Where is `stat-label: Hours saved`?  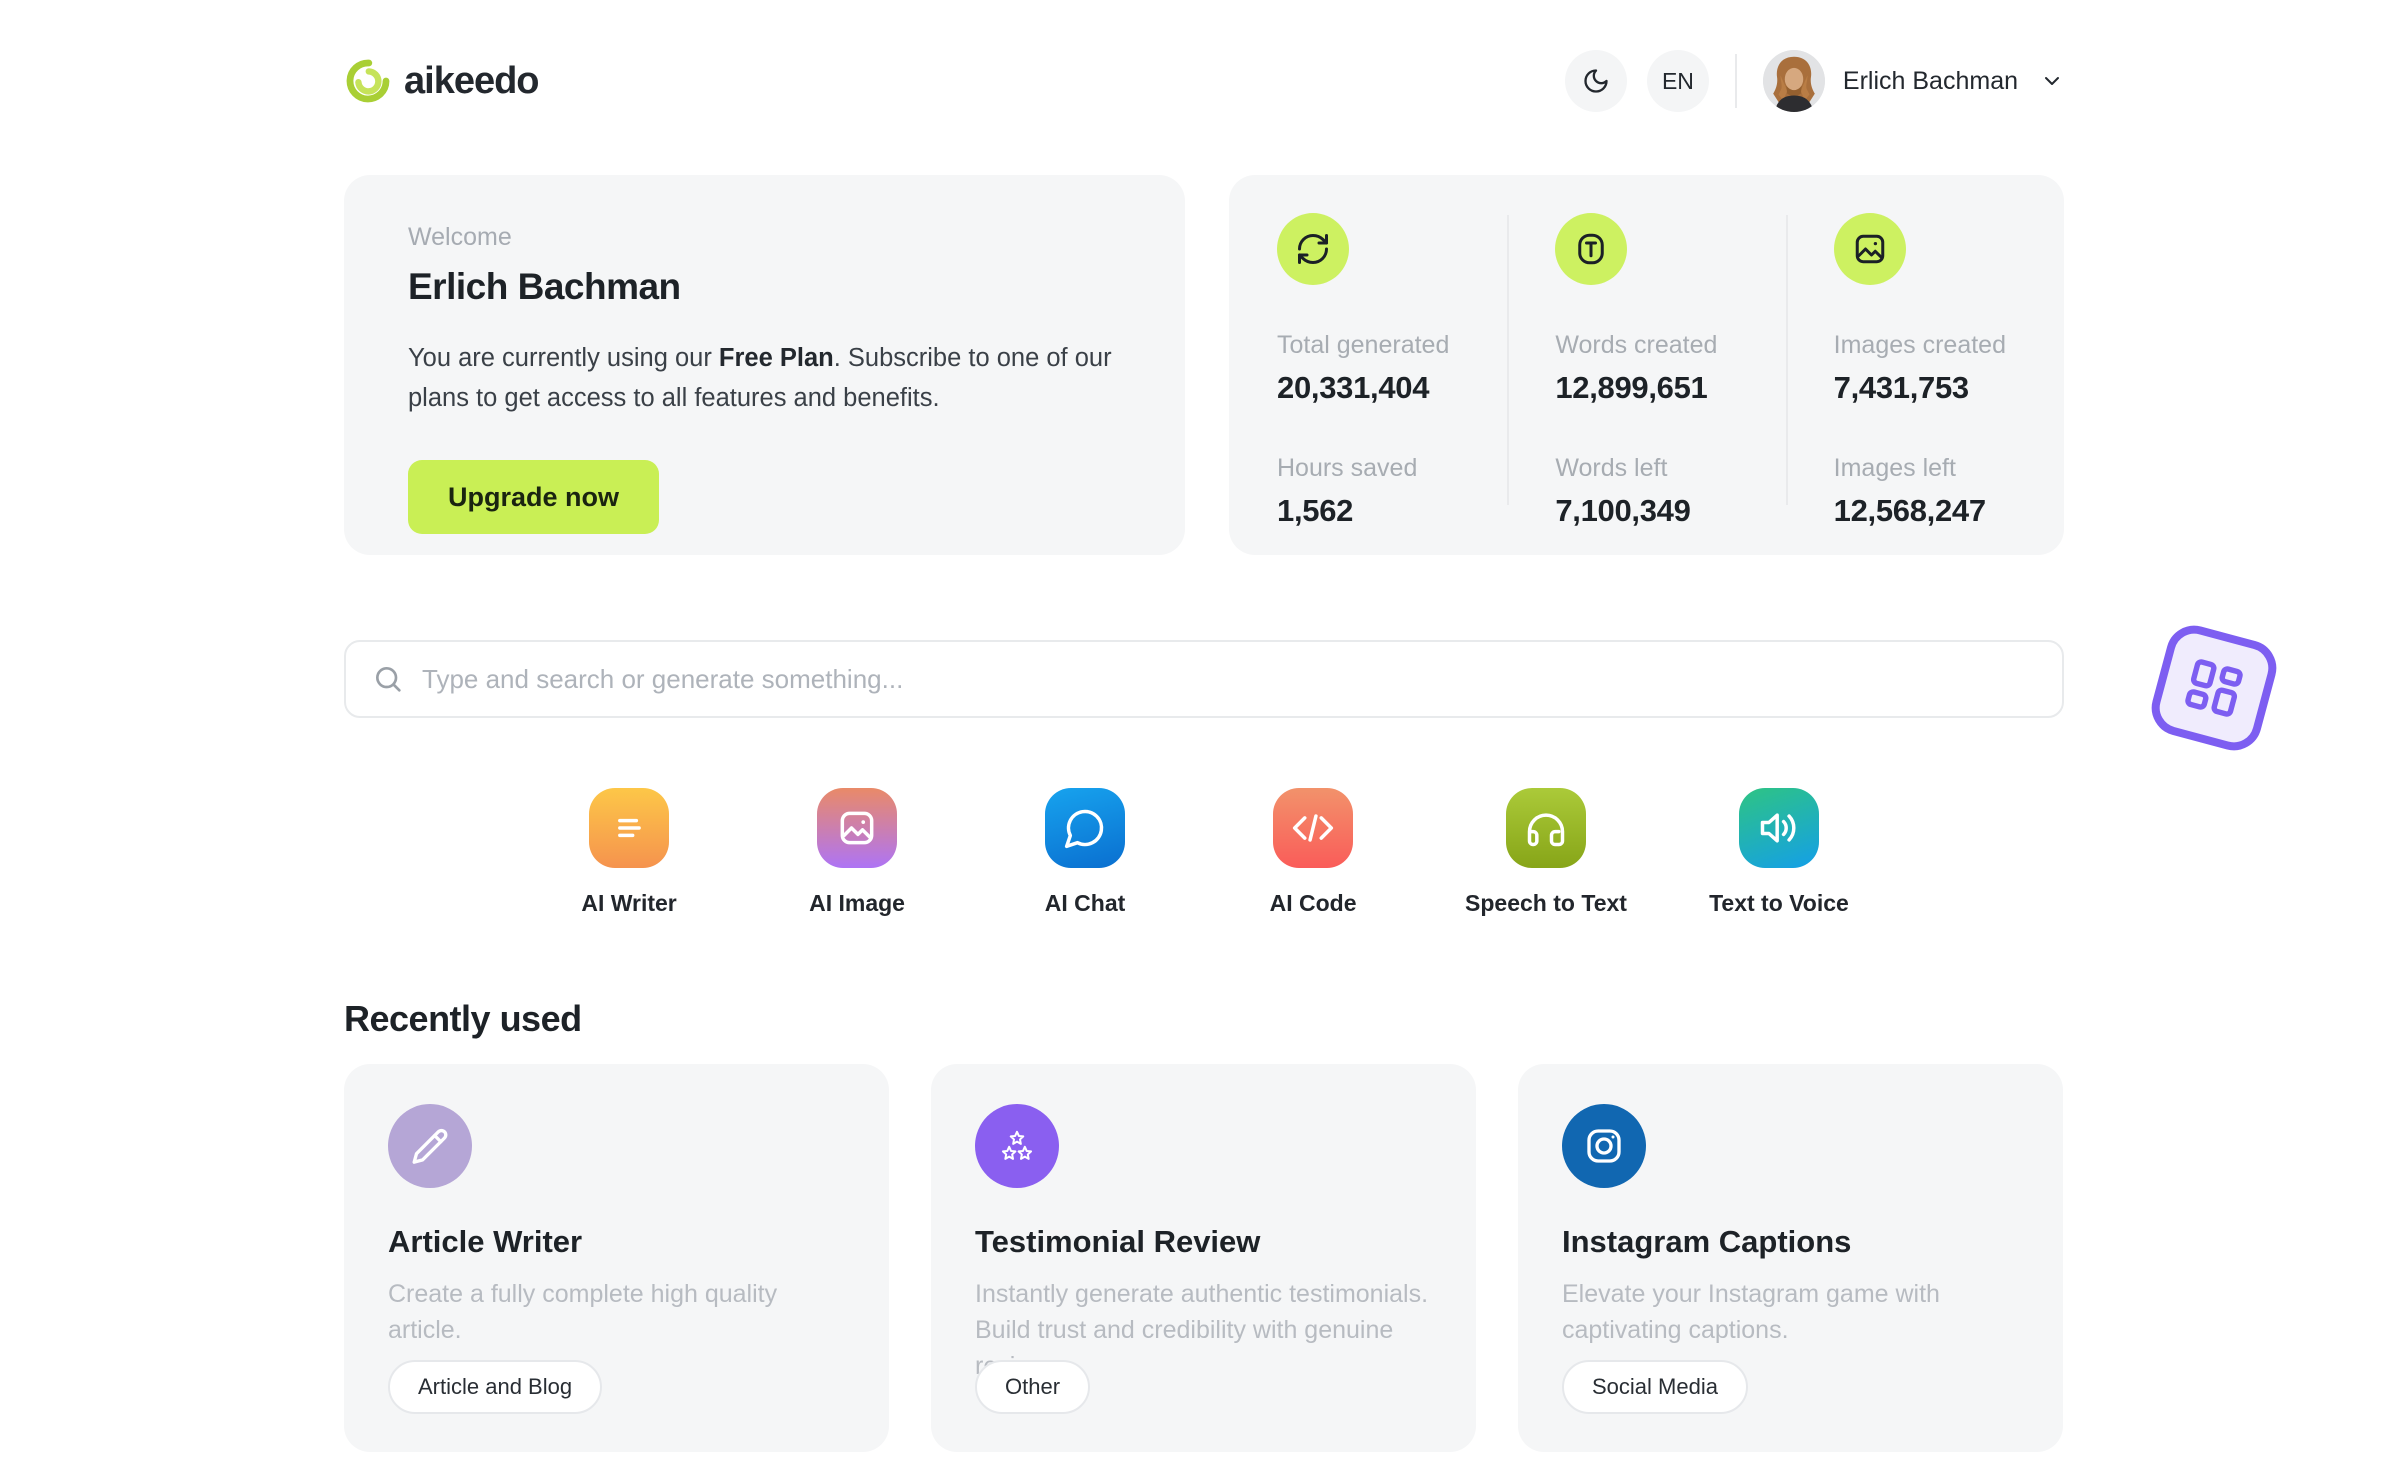
stat-label: Hours saved is located at coordinates (1347, 468).